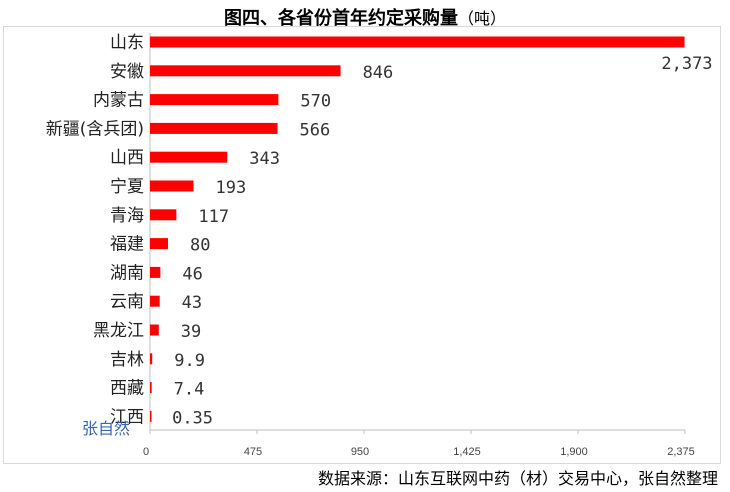  I want to click on value-label: 570, so click(315, 102).